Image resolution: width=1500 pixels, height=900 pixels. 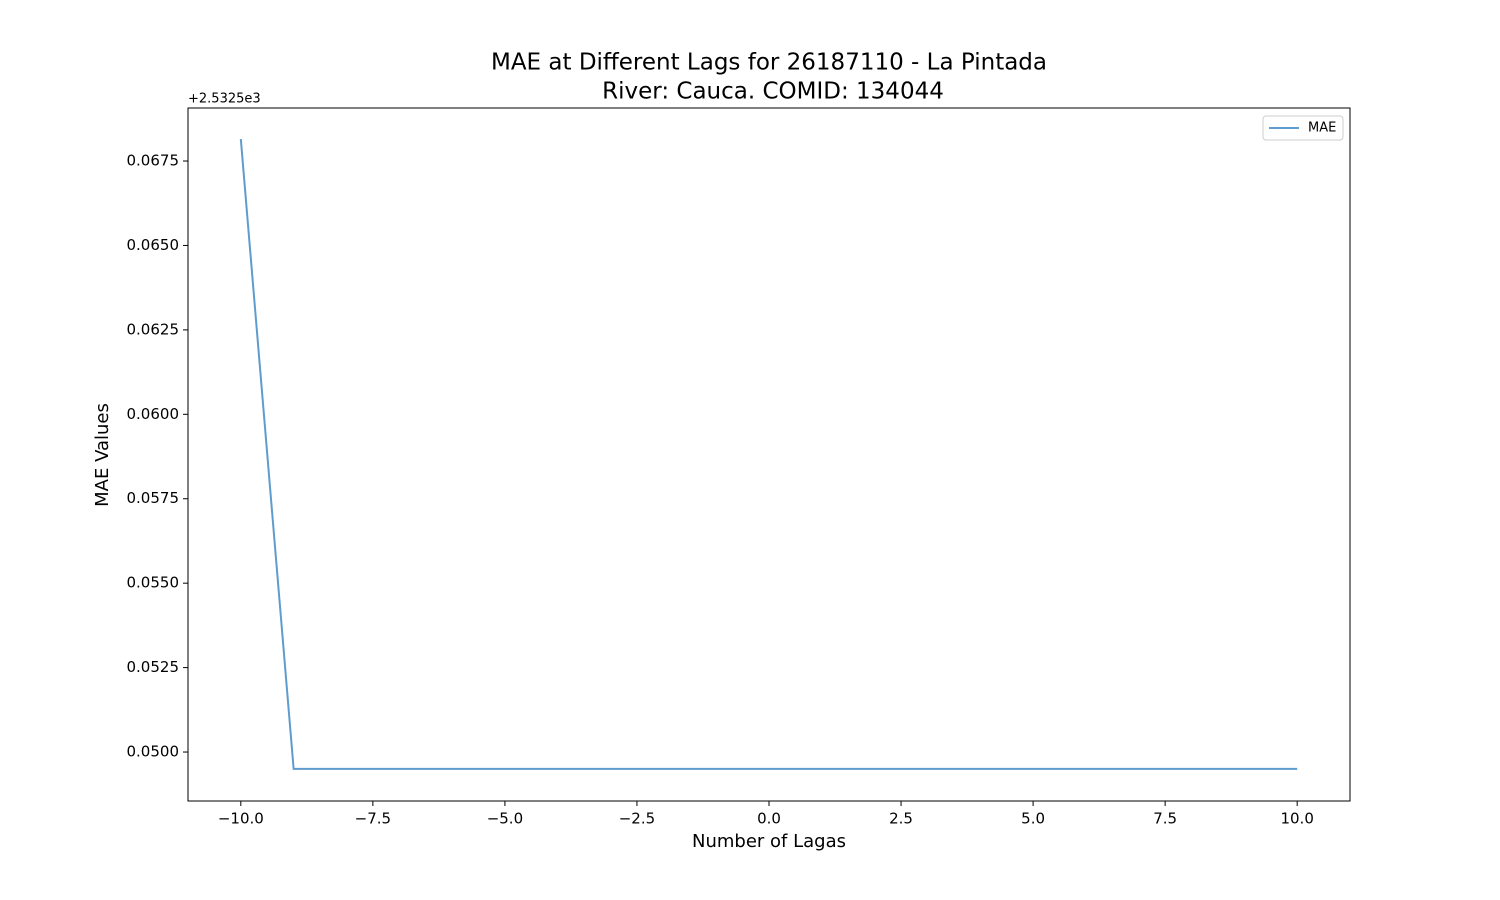 What do you see at coordinates (901, 819) in the screenshot?
I see `x-tick-label: 2.5` at bounding box center [901, 819].